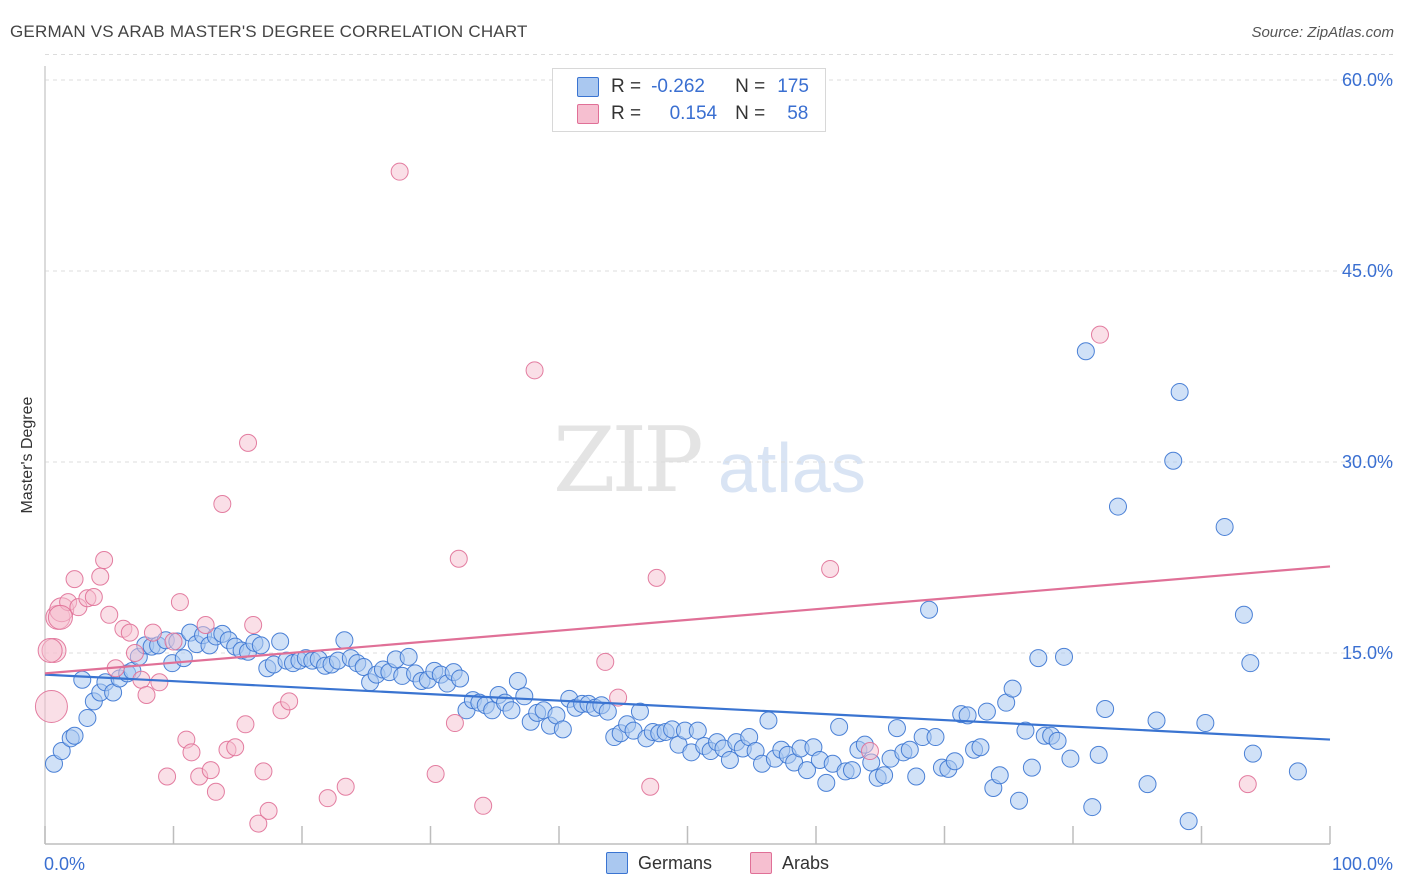 The height and width of the screenshot is (892, 1406). Describe the element at coordinates (1367, 462) in the screenshot. I see `y-tick-label: 30.0%` at that location.